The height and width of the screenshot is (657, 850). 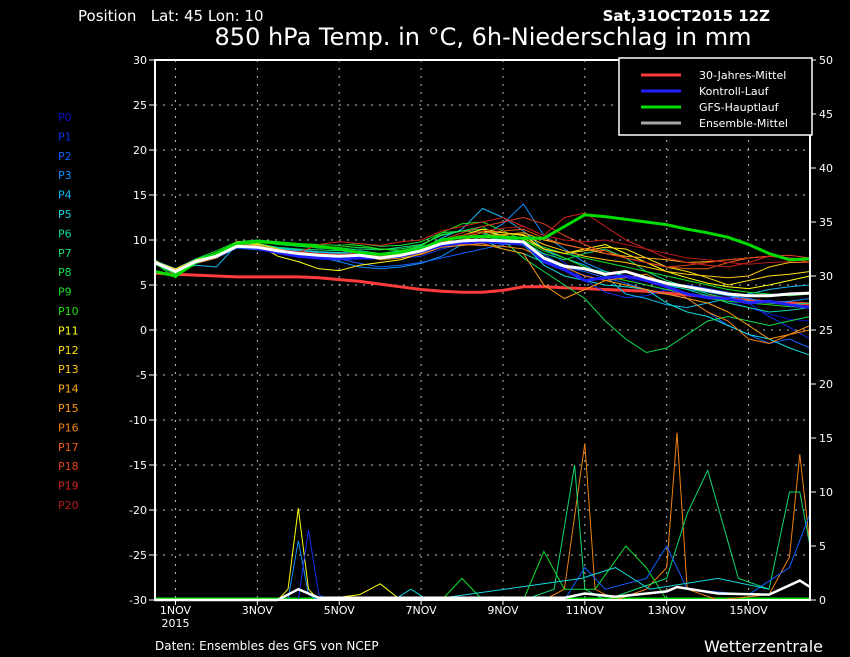 I want to click on y-tick-label-right: 15, so click(x=826, y=438).